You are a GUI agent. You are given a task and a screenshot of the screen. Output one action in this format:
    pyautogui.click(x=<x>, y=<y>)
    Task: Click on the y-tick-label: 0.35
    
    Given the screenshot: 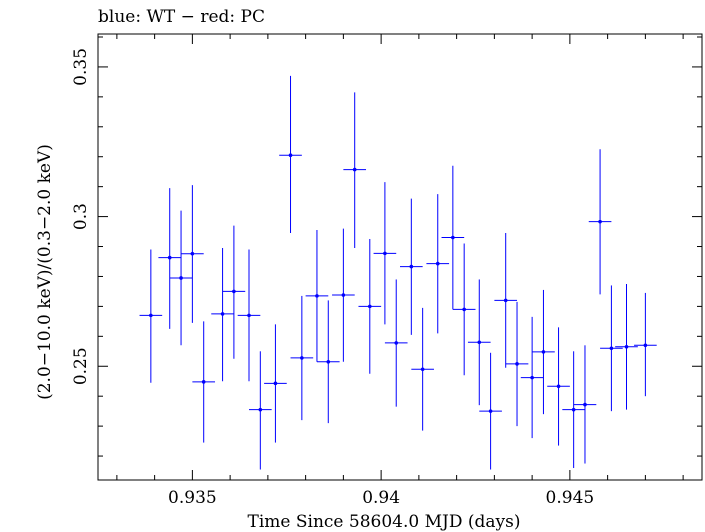 What is the action you would take?
    pyautogui.click(x=81, y=67)
    